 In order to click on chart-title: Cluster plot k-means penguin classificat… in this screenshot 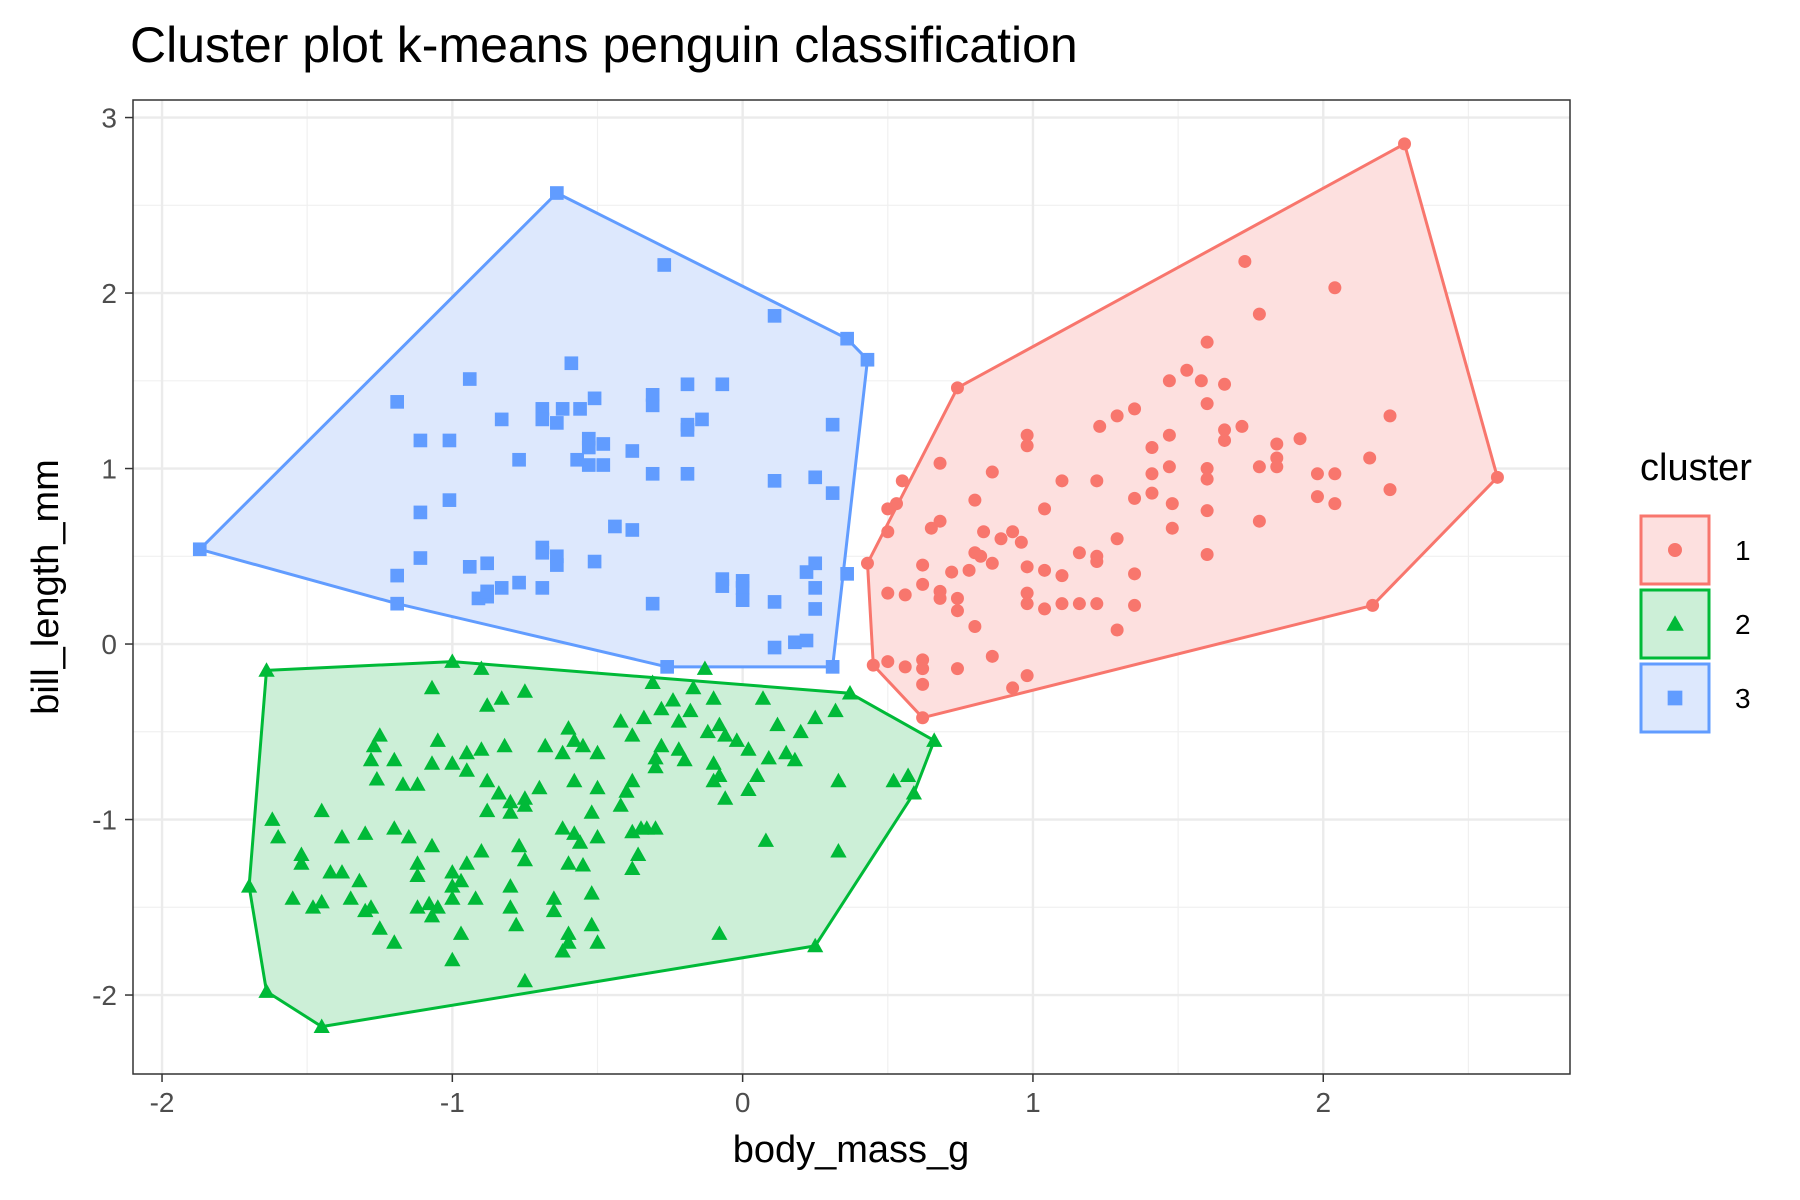, I will do `click(604, 45)`.